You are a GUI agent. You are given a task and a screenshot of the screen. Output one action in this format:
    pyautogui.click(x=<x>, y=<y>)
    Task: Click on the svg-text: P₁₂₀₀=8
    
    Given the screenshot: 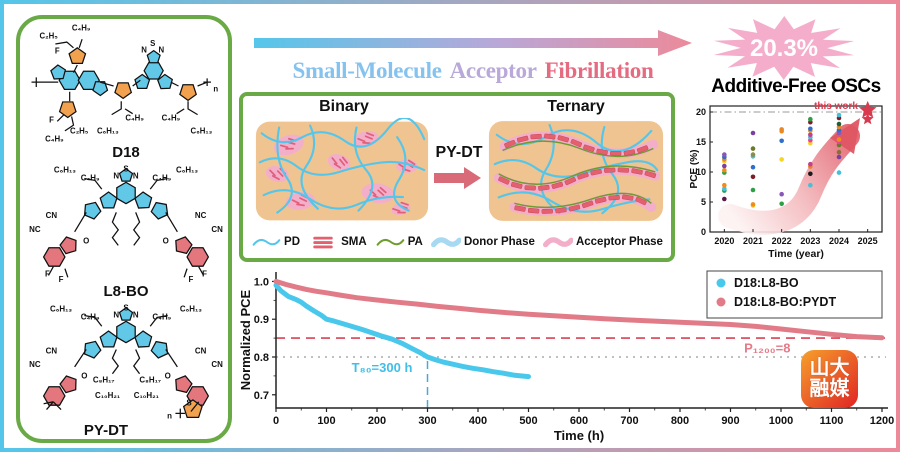 What is the action you would take?
    pyautogui.click(x=767, y=347)
    